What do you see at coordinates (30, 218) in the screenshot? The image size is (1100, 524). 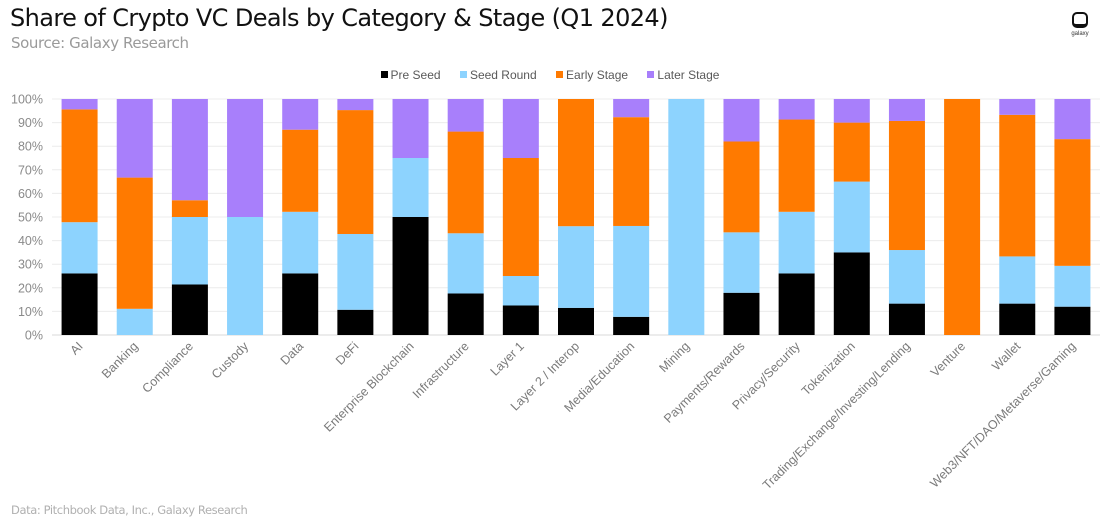 I see `y-tick-label: 50%` at bounding box center [30, 218].